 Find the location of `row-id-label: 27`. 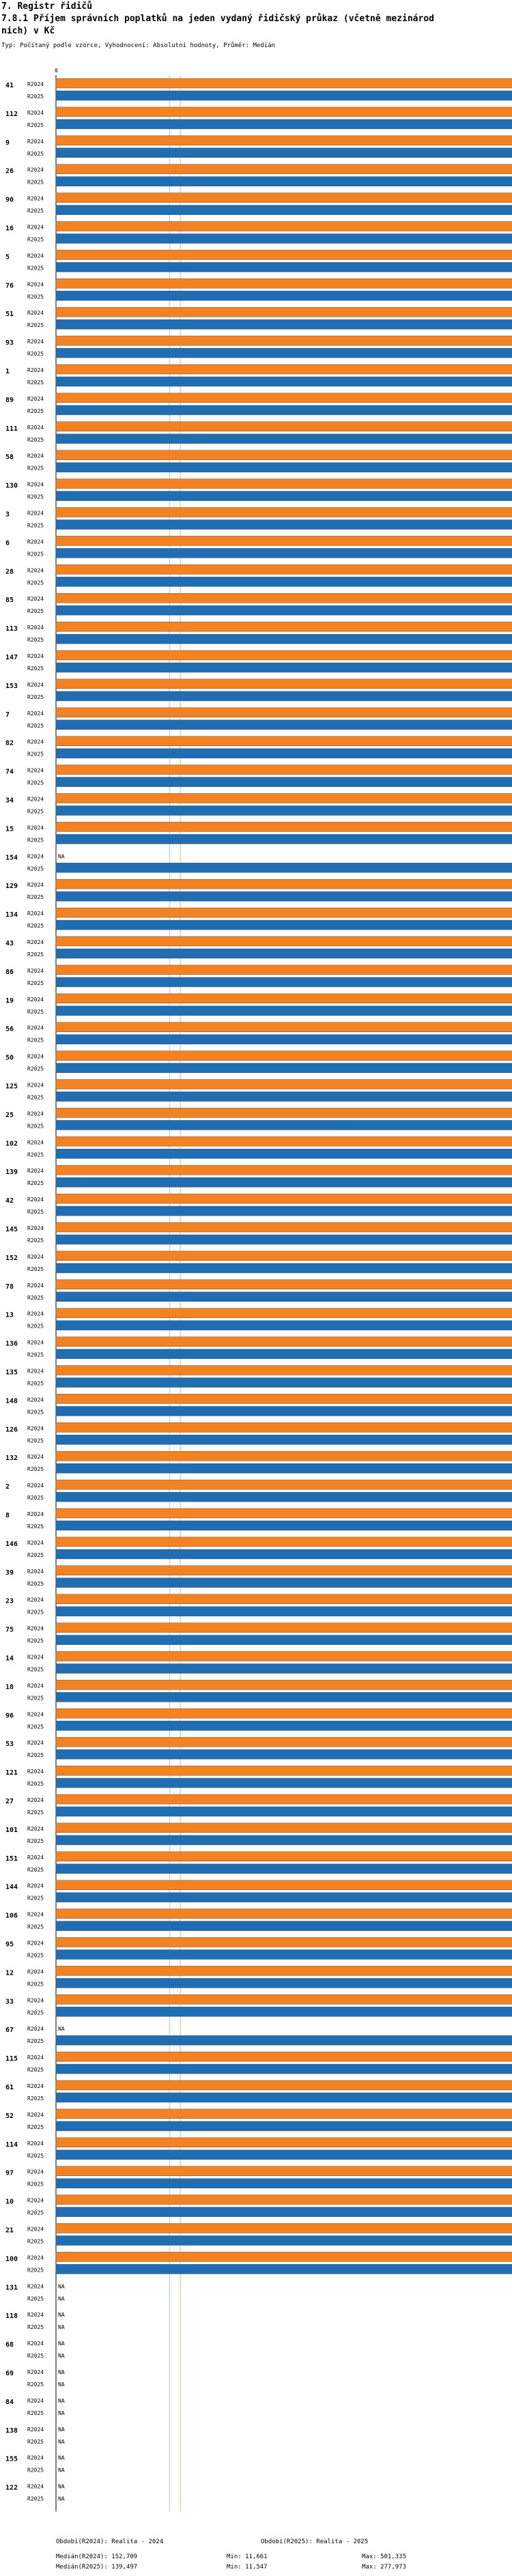

row-id-label: 27 is located at coordinates (9, 1801).